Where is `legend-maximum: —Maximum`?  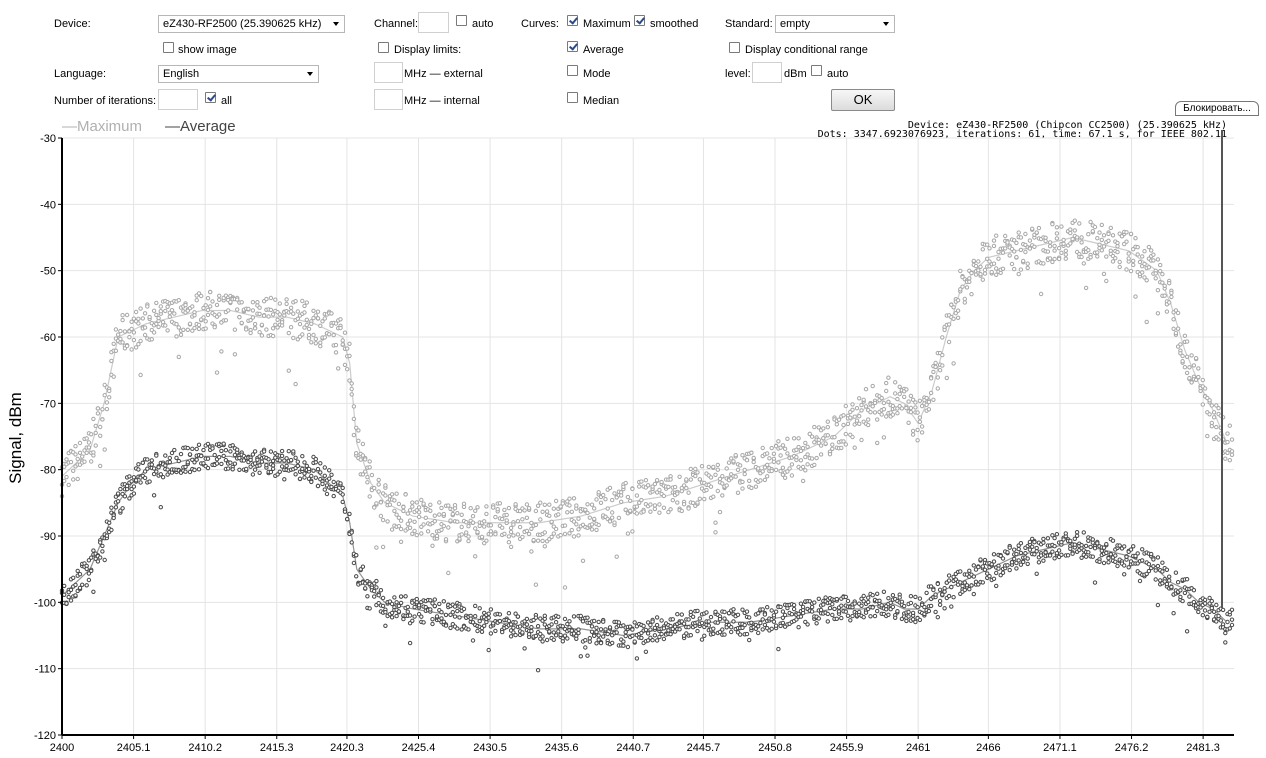 legend-maximum: —Maximum is located at coordinates (102, 127).